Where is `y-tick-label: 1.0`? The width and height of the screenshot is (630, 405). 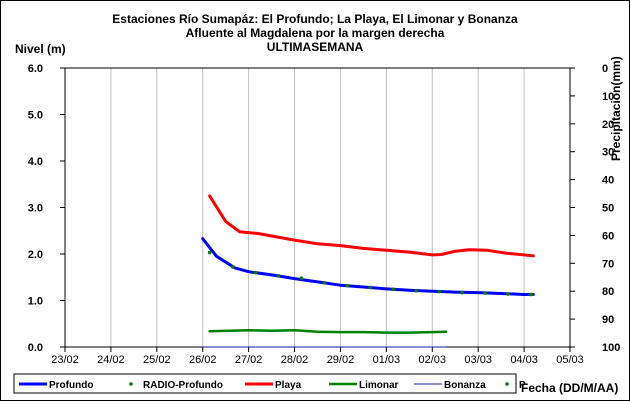
y-tick-label: 1.0 is located at coordinates (35, 302).